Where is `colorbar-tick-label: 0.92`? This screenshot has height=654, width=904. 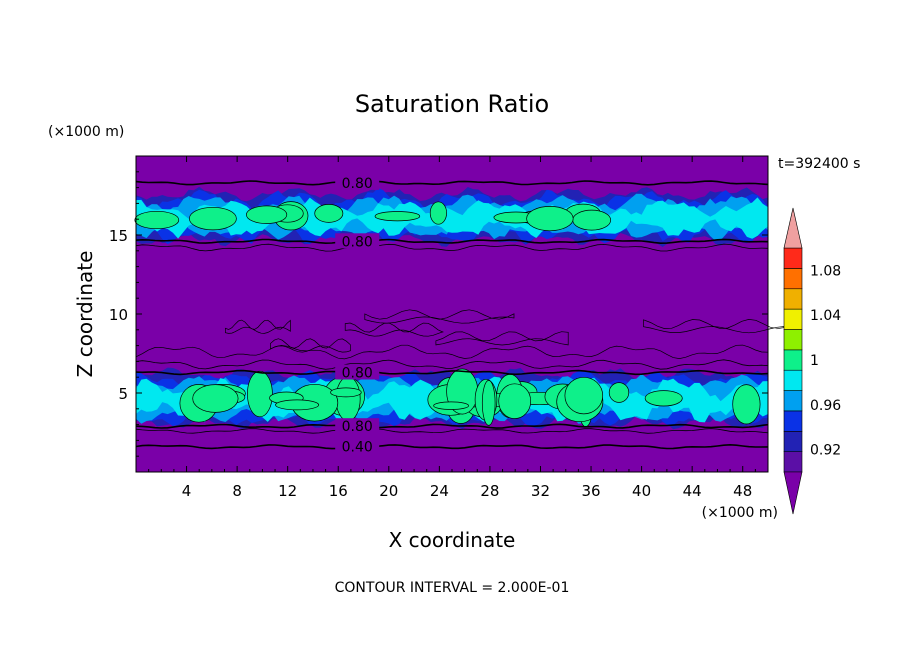 colorbar-tick-label: 0.92 is located at coordinates (825, 451).